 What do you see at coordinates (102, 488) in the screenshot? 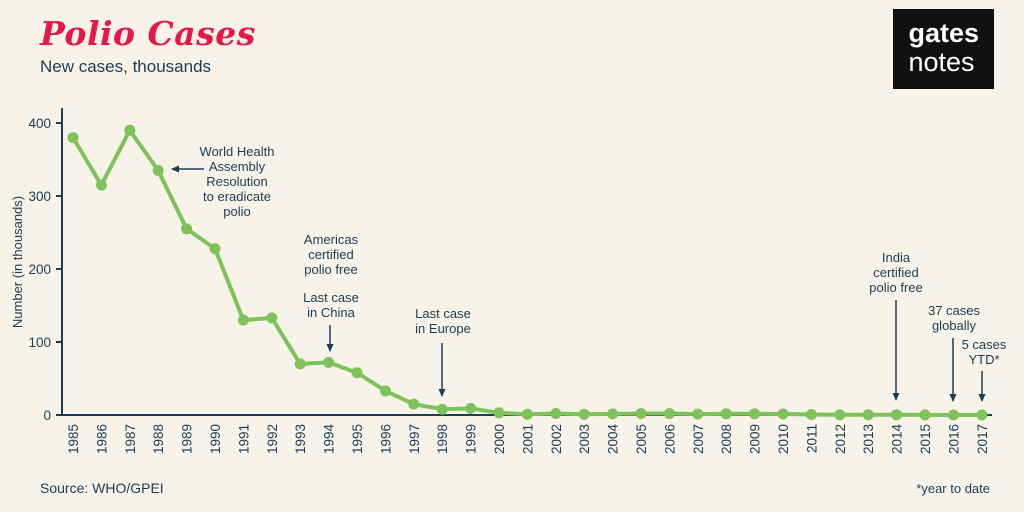
I see `source-note: Source: WHO/GPEI` at bounding box center [102, 488].